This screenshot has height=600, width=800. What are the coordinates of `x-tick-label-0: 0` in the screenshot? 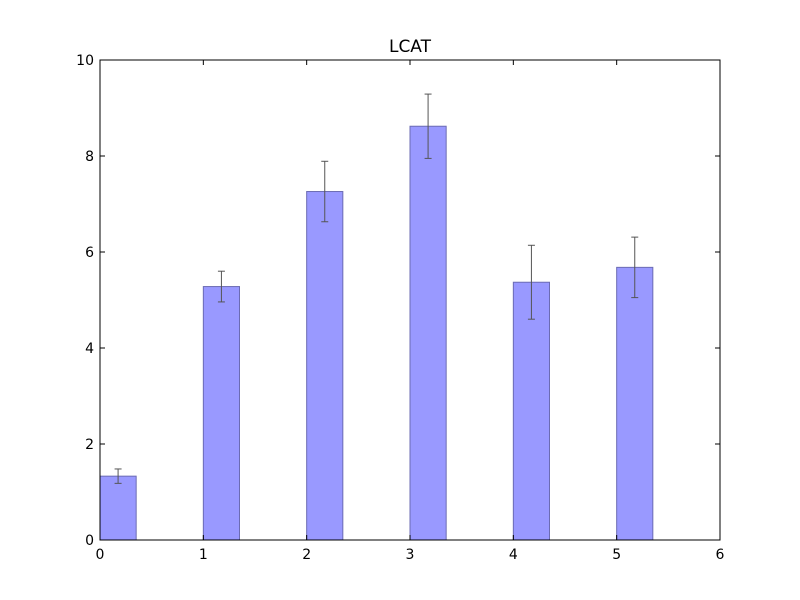 It's located at (100, 555).